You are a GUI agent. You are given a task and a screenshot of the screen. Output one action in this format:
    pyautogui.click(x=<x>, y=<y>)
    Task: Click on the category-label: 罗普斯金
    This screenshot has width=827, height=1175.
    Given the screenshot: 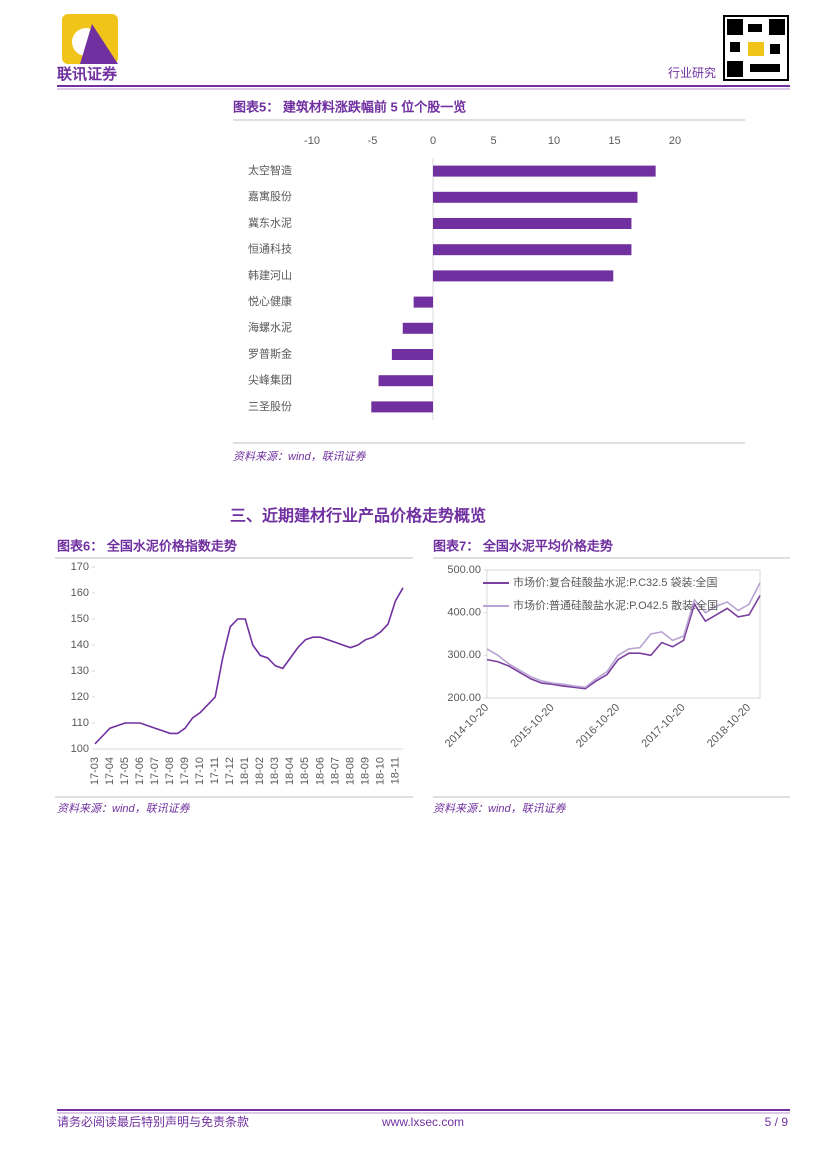 What is the action you would take?
    pyautogui.click(x=270, y=353)
    